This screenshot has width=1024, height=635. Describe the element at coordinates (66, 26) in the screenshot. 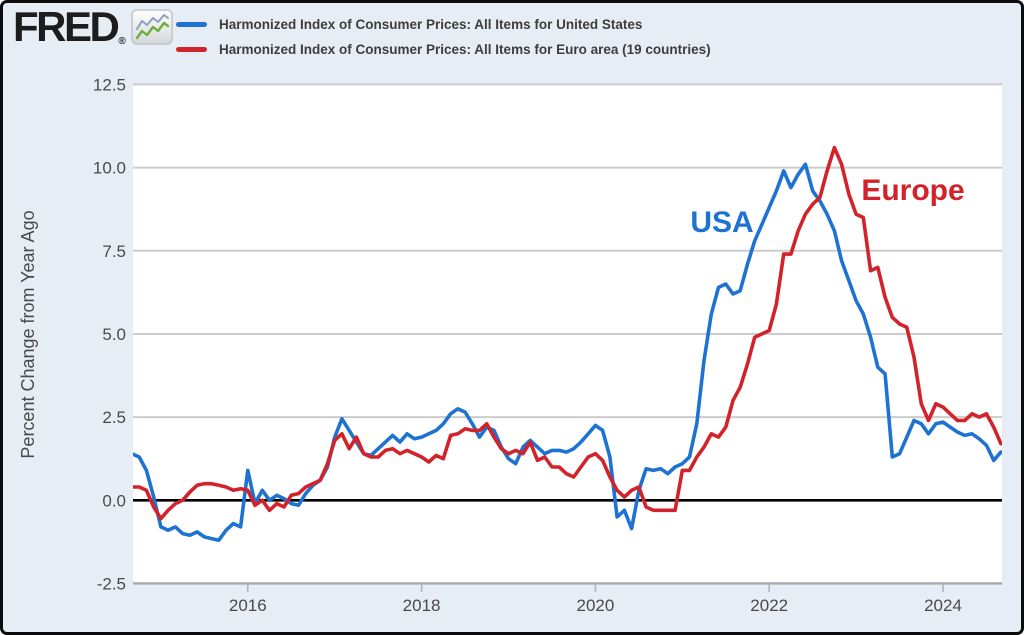

I see `fred-logo-text: FRED` at that location.